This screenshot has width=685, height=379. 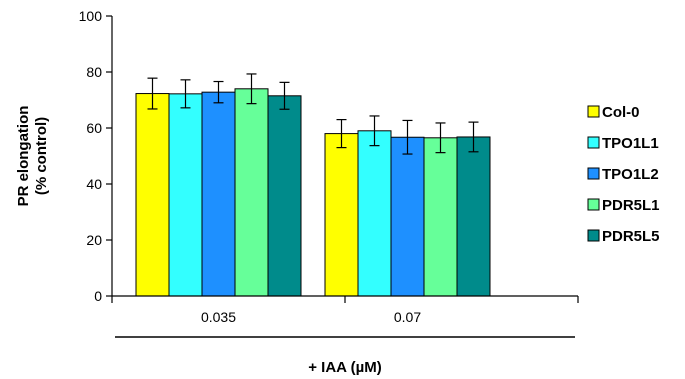 I want to click on y-tick-label-60: 60, so click(x=94, y=128).